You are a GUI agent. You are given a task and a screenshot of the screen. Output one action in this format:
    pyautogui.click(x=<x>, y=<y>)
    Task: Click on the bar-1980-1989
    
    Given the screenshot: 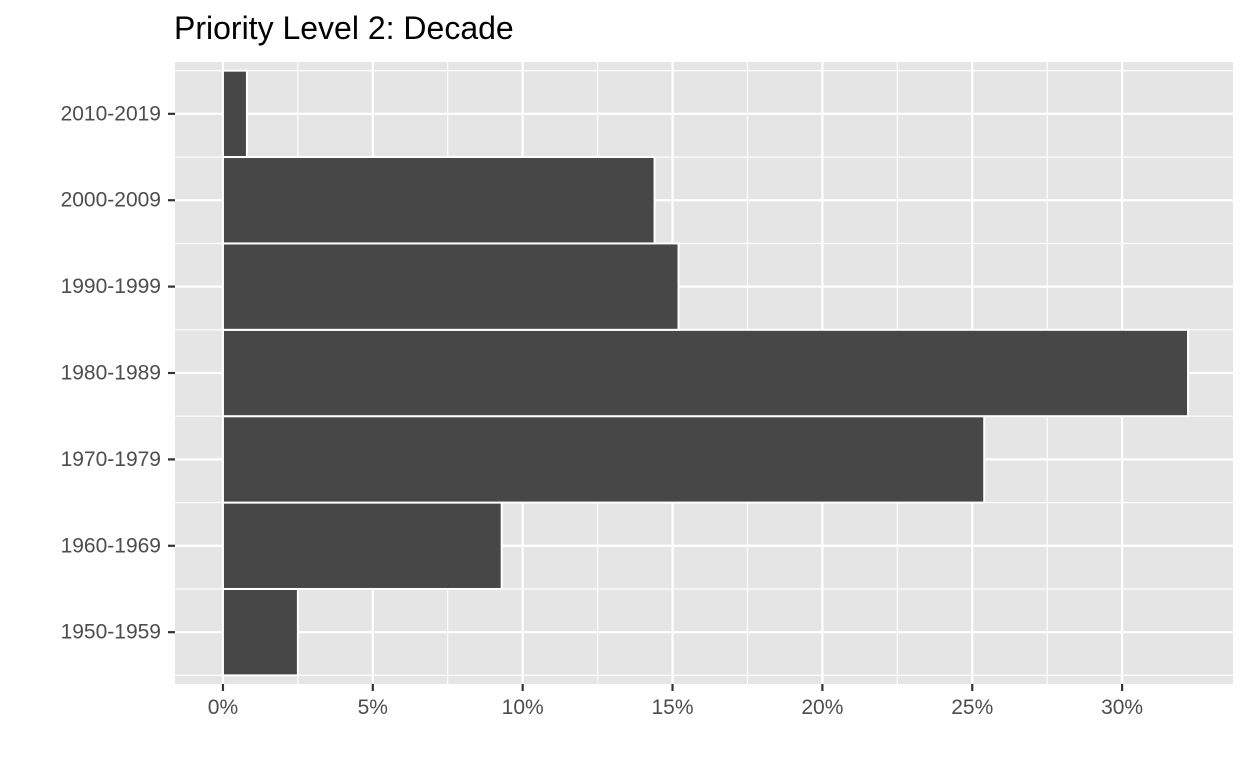 What is the action you would take?
    pyautogui.click(x=705, y=373)
    